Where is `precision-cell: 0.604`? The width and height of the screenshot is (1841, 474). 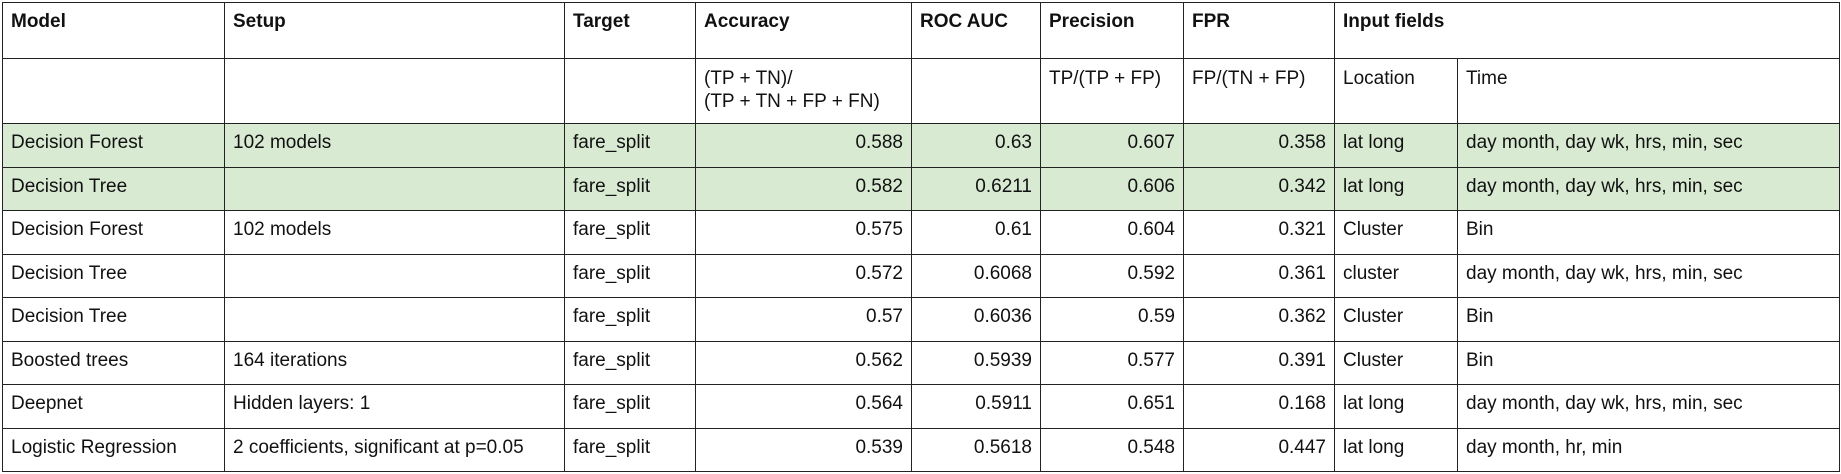 precision-cell: 0.604 is located at coordinates (1112, 232).